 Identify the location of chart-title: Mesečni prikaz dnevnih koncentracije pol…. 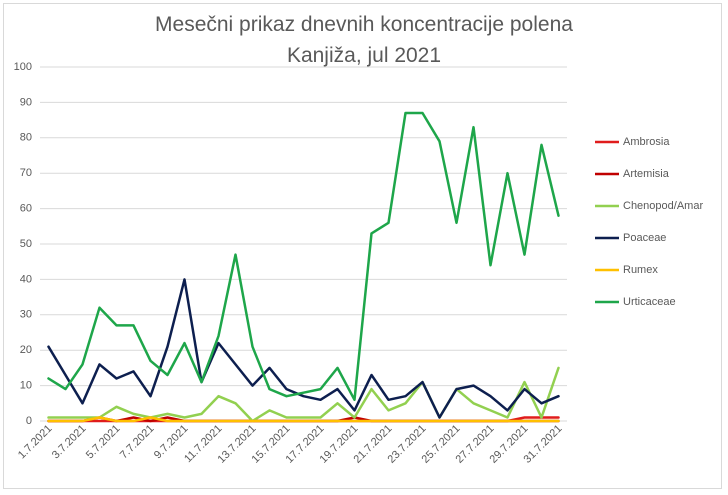
(364, 24).